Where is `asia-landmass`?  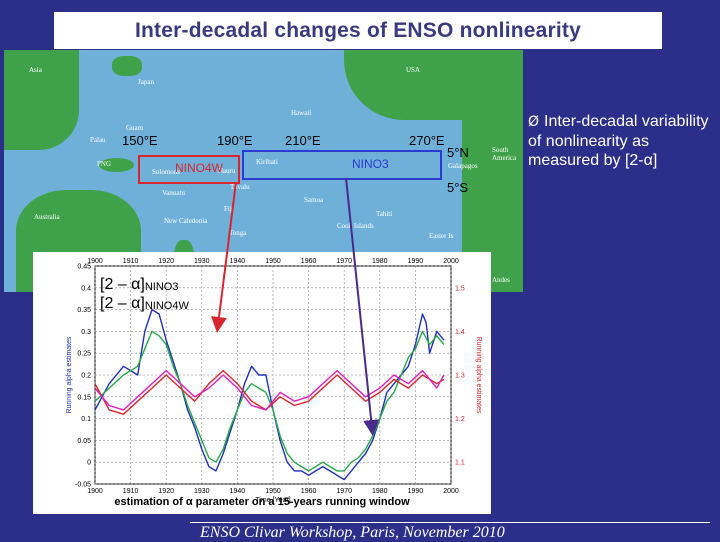
asia-landmass is located at coordinates (41, 100).